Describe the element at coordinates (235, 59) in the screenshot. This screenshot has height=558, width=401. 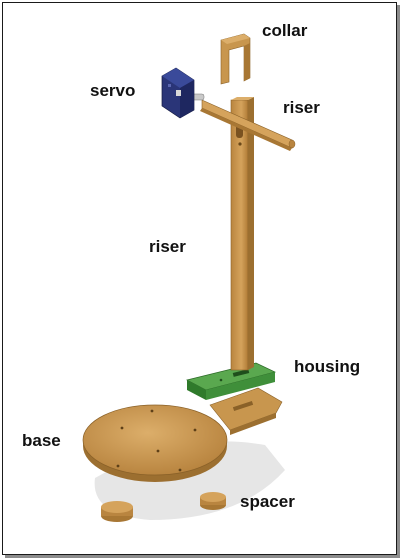
I see `collar-bracket` at that location.